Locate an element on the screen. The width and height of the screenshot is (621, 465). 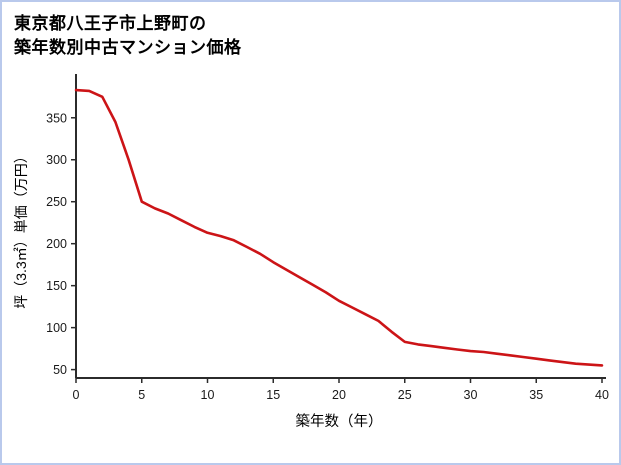
y-tick-label: 250 is located at coordinates (56, 202).